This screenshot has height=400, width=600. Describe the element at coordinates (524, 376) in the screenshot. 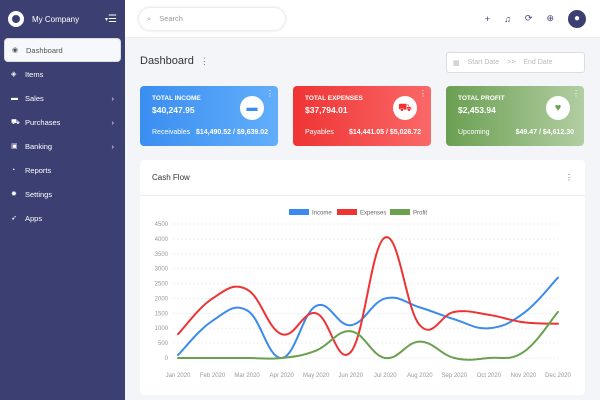

I see `x-tick-label: Nov 2020` at that location.